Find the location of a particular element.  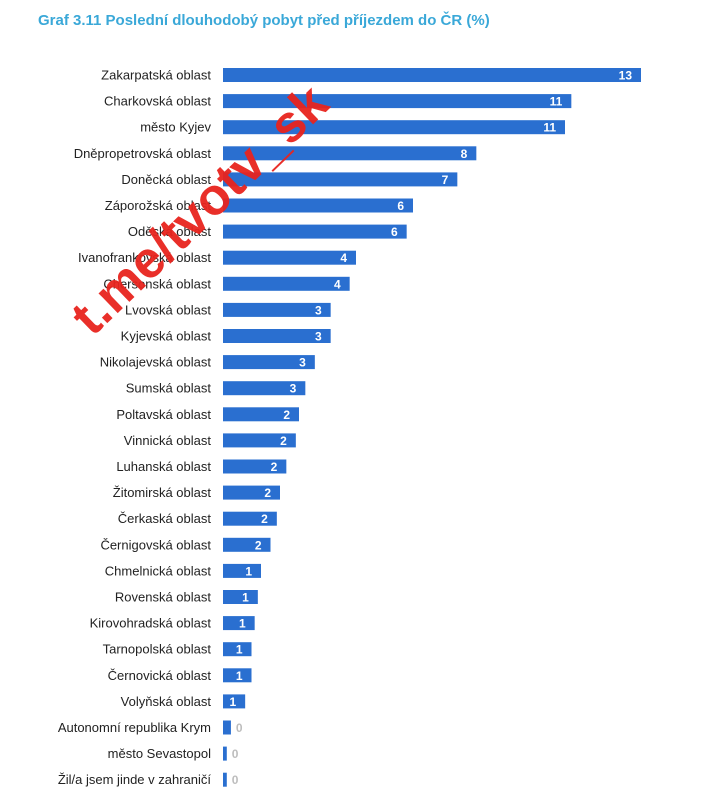

category-label: Ivanofrankovská oblast is located at coordinates (144, 257).